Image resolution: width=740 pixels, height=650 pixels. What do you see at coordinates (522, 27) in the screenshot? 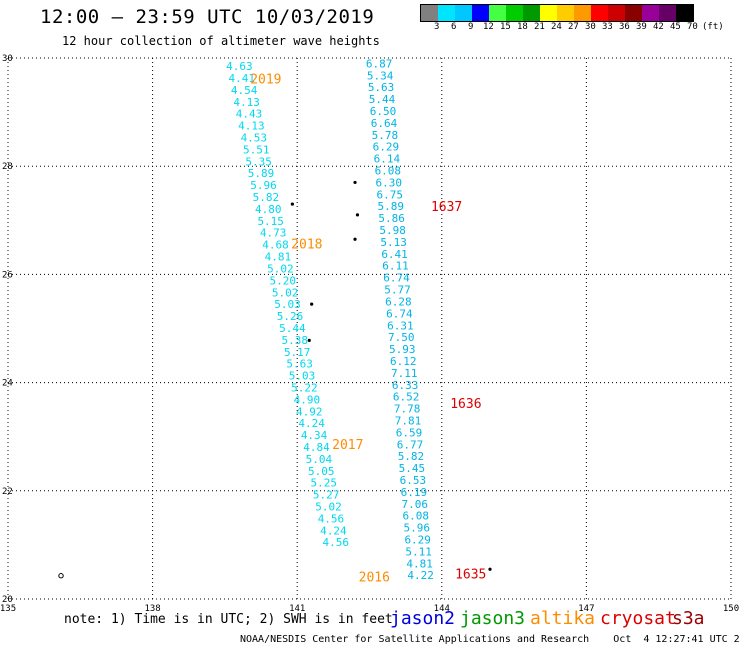
I see `legend-label: 18` at bounding box center [522, 27].